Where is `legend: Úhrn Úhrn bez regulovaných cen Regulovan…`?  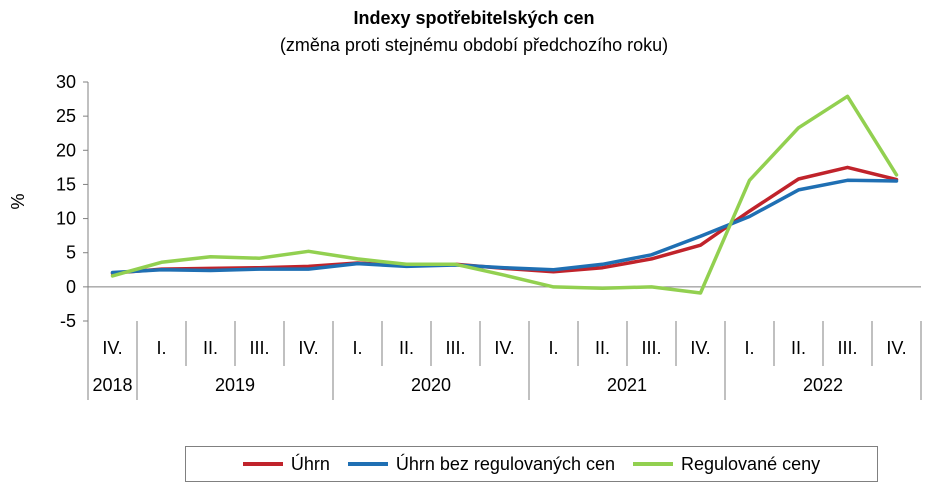
legend: Úhrn Úhrn bez regulovaných cen Regulovan… is located at coordinates (531, 464).